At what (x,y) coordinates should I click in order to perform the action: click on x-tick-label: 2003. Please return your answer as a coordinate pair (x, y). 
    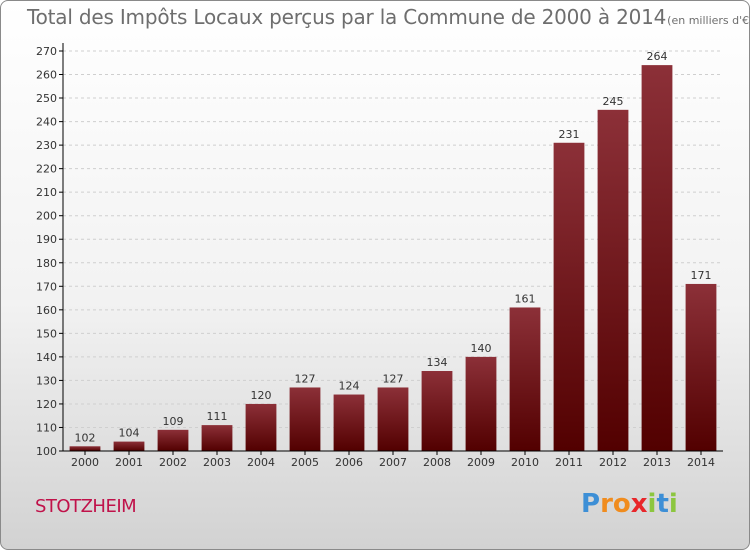
    Looking at the image, I should click on (217, 462).